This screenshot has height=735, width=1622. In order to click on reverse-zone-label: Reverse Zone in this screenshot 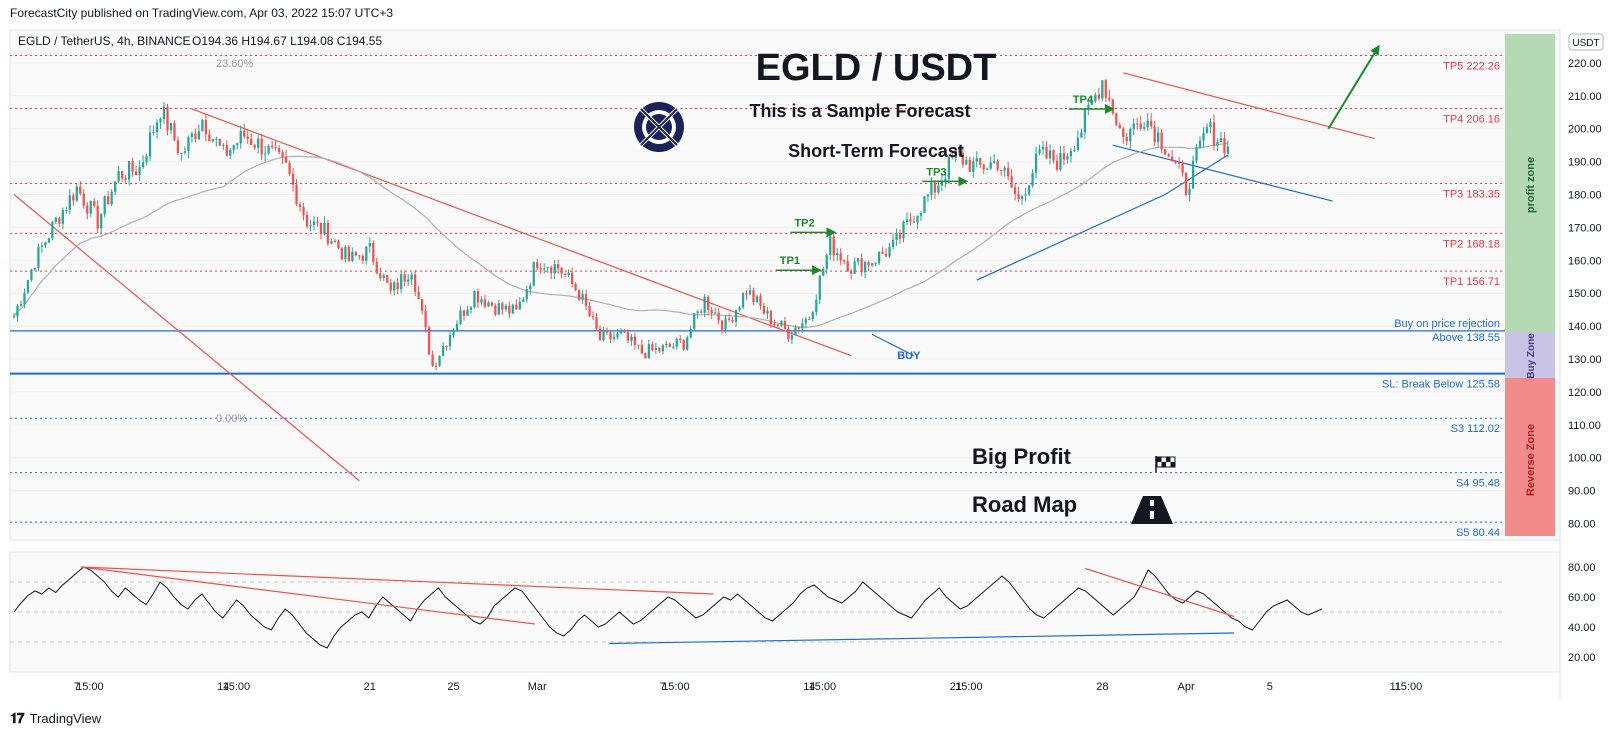, I will do `click(1531, 460)`.